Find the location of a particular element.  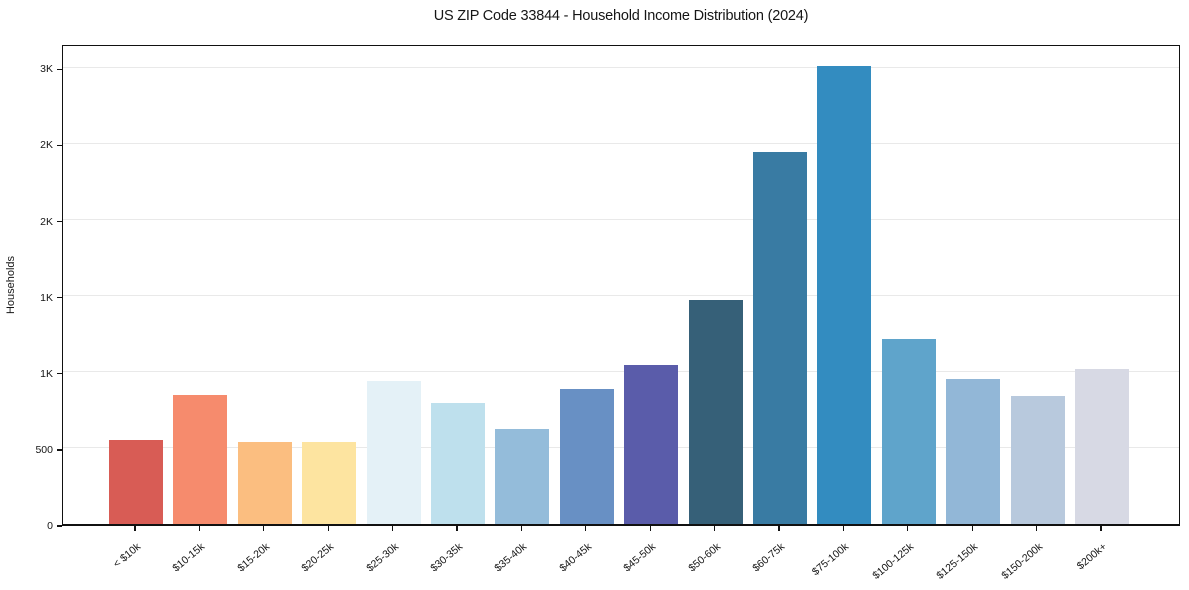

x-tick-label: $100-125k is located at coordinates (893, 561).